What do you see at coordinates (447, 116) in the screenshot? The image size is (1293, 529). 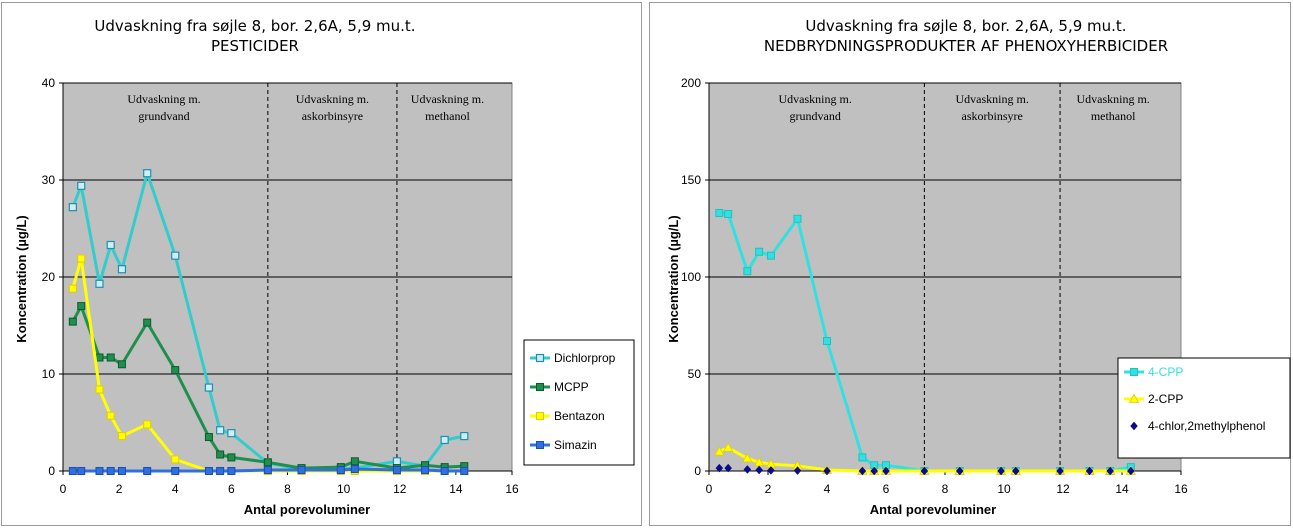 I see `phase-label: methanol` at bounding box center [447, 116].